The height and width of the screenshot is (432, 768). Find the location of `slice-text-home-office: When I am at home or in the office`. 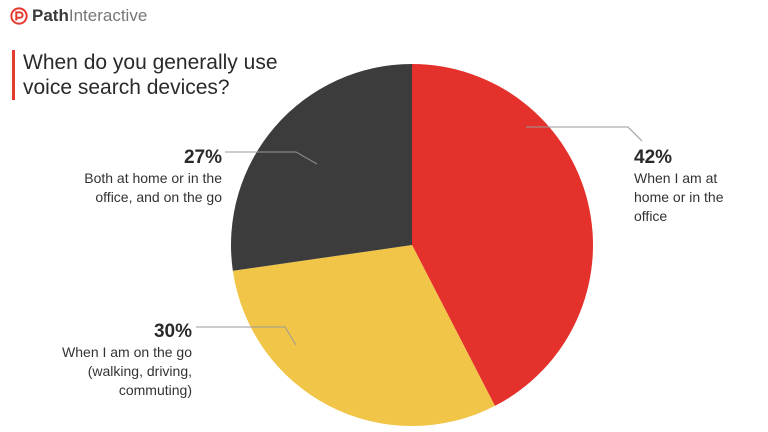

slice-text-home-office: When I am at home or in the office is located at coordinates (679, 197).